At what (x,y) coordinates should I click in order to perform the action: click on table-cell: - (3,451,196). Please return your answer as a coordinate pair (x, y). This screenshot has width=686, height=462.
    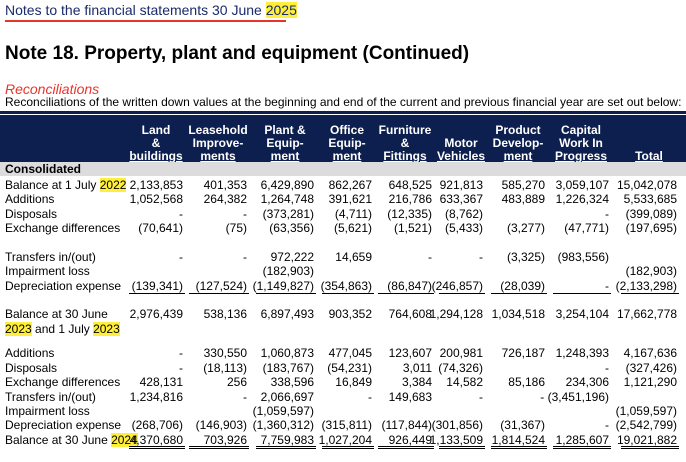
    Looking at the image, I should click on (574, 397).